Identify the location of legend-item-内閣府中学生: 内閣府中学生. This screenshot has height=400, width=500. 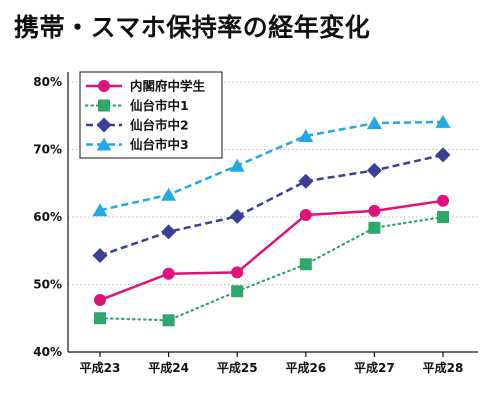
(146, 86).